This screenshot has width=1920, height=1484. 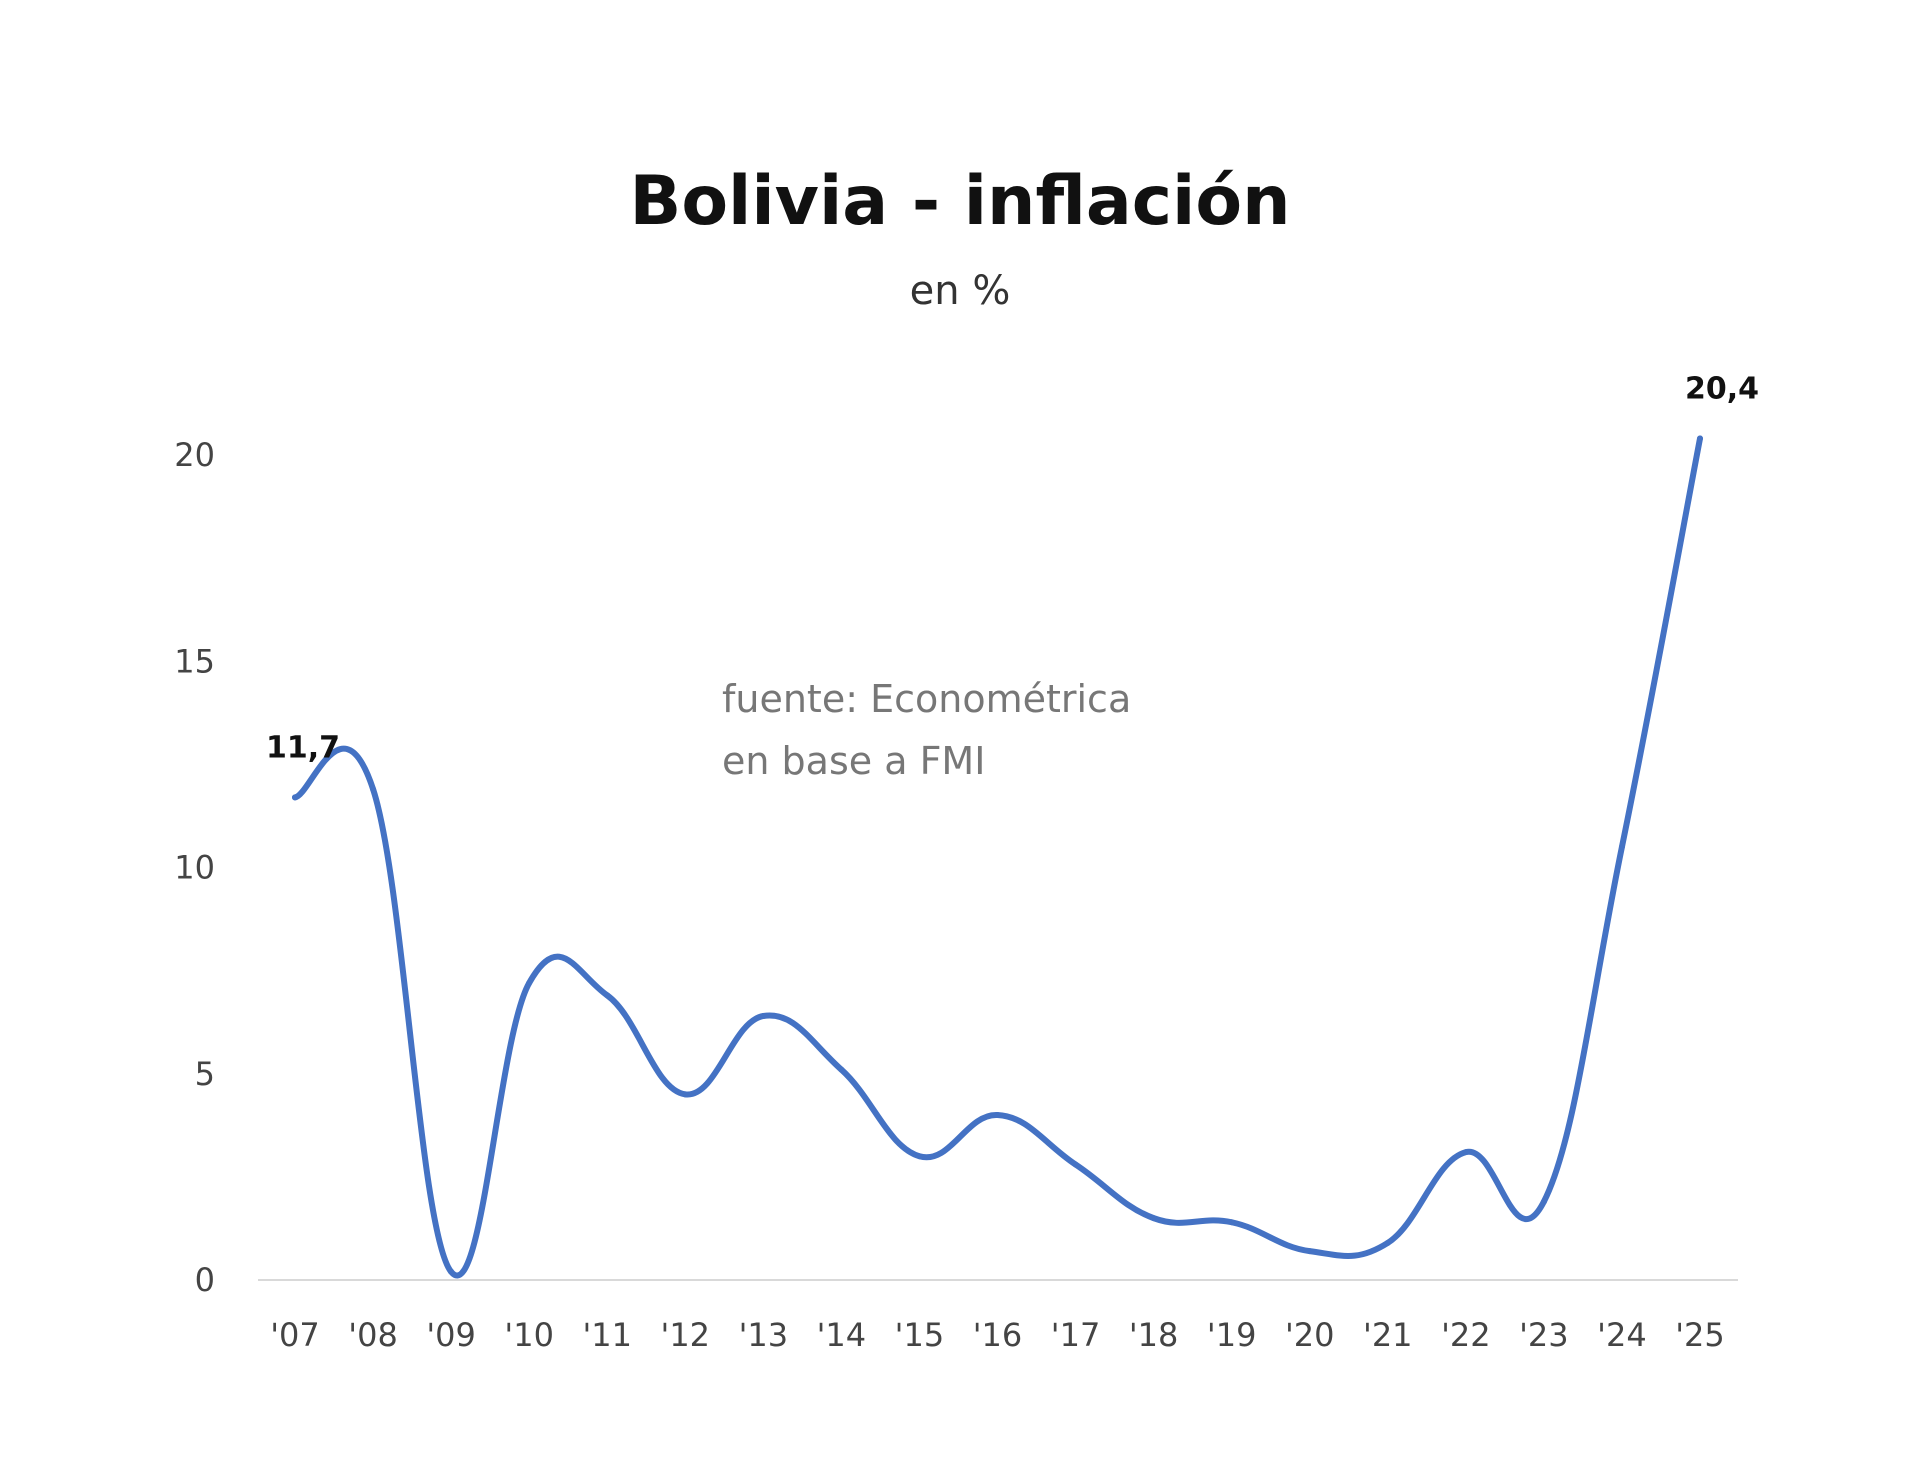 I want to click on y-tick-label: 15, so click(x=194, y=661).